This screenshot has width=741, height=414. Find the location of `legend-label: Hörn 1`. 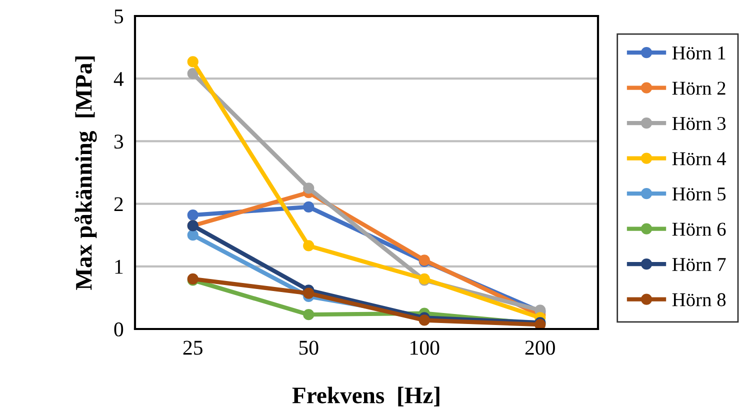

legend-label: Hörn 1 is located at coordinates (699, 53).